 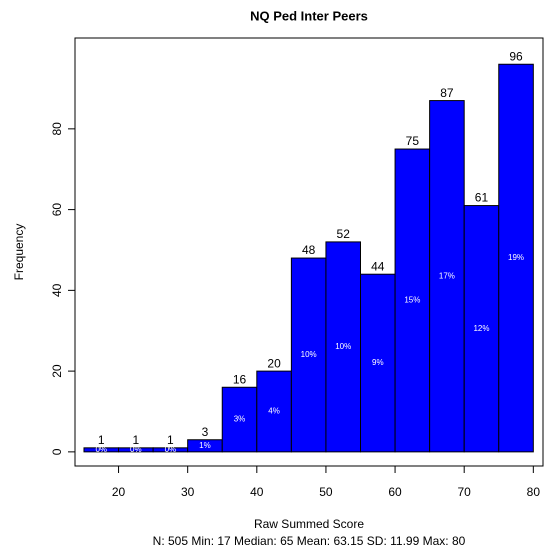 I want to click on count-label: 48, so click(x=309, y=250).